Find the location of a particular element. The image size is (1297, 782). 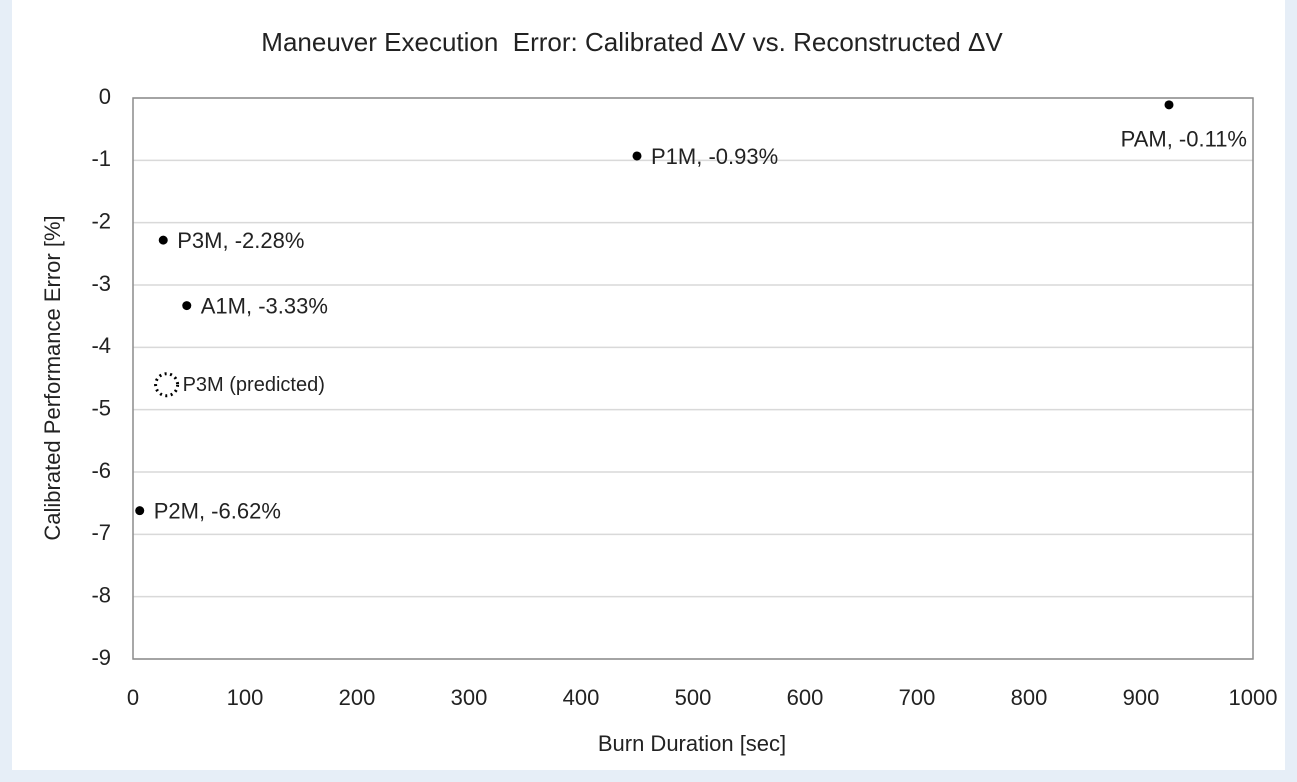

y-tick-label: -9 is located at coordinates (101, 657).